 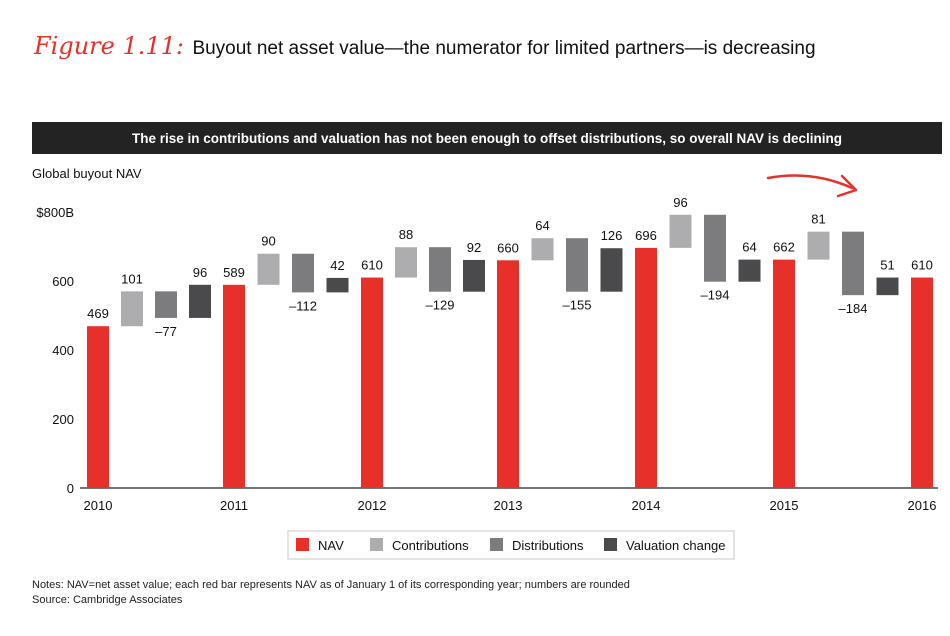 I want to click on legend-swatch-valuation, so click(x=610, y=544).